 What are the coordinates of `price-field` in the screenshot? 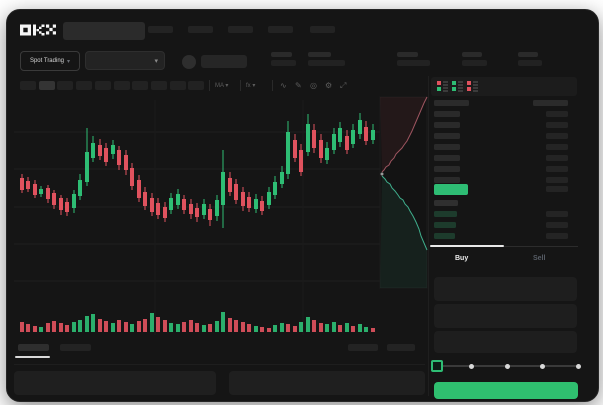 It's located at (505, 289).